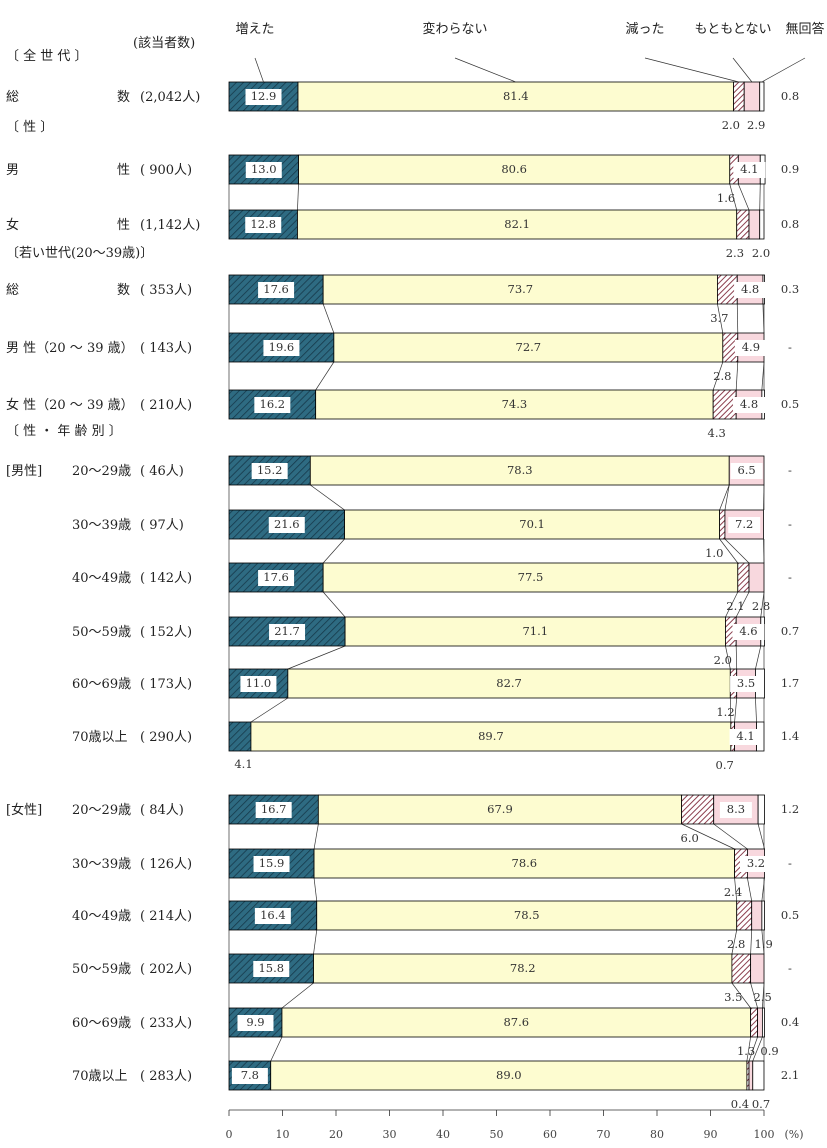 The image size is (827, 1148). What do you see at coordinates (101, 864) in the screenshot?
I see `row-label: 30～39歳` at bounding box center [101, 864].